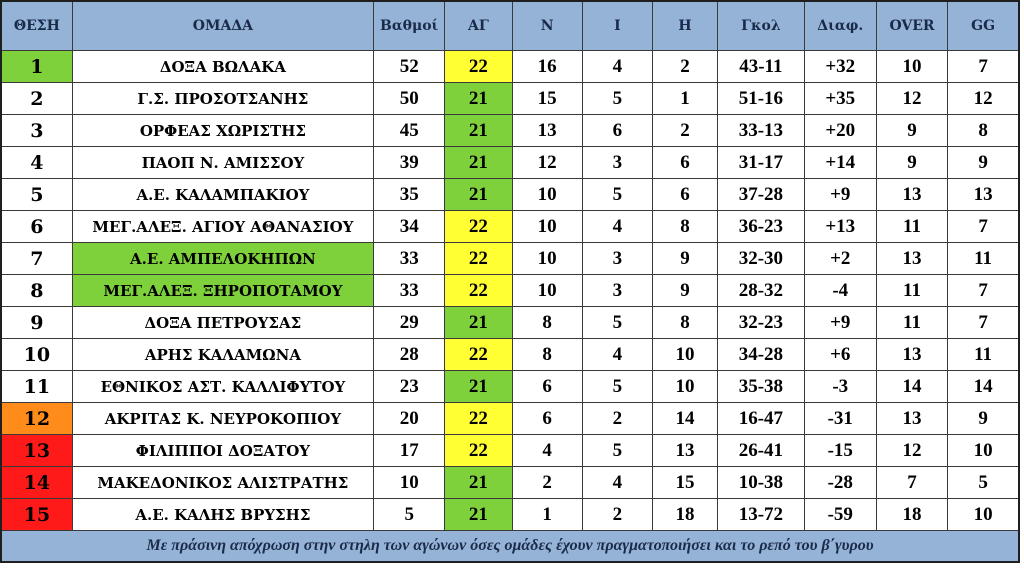 The width and height of the screenshot is (1024, 583). What do you see at coordinates (223, 450) in the screenshot?
I see `cell-team: ΦΙΛΙΠΠΟΙ ΔΟΞΑΤΟΥ` at bounding box center [223, 450].